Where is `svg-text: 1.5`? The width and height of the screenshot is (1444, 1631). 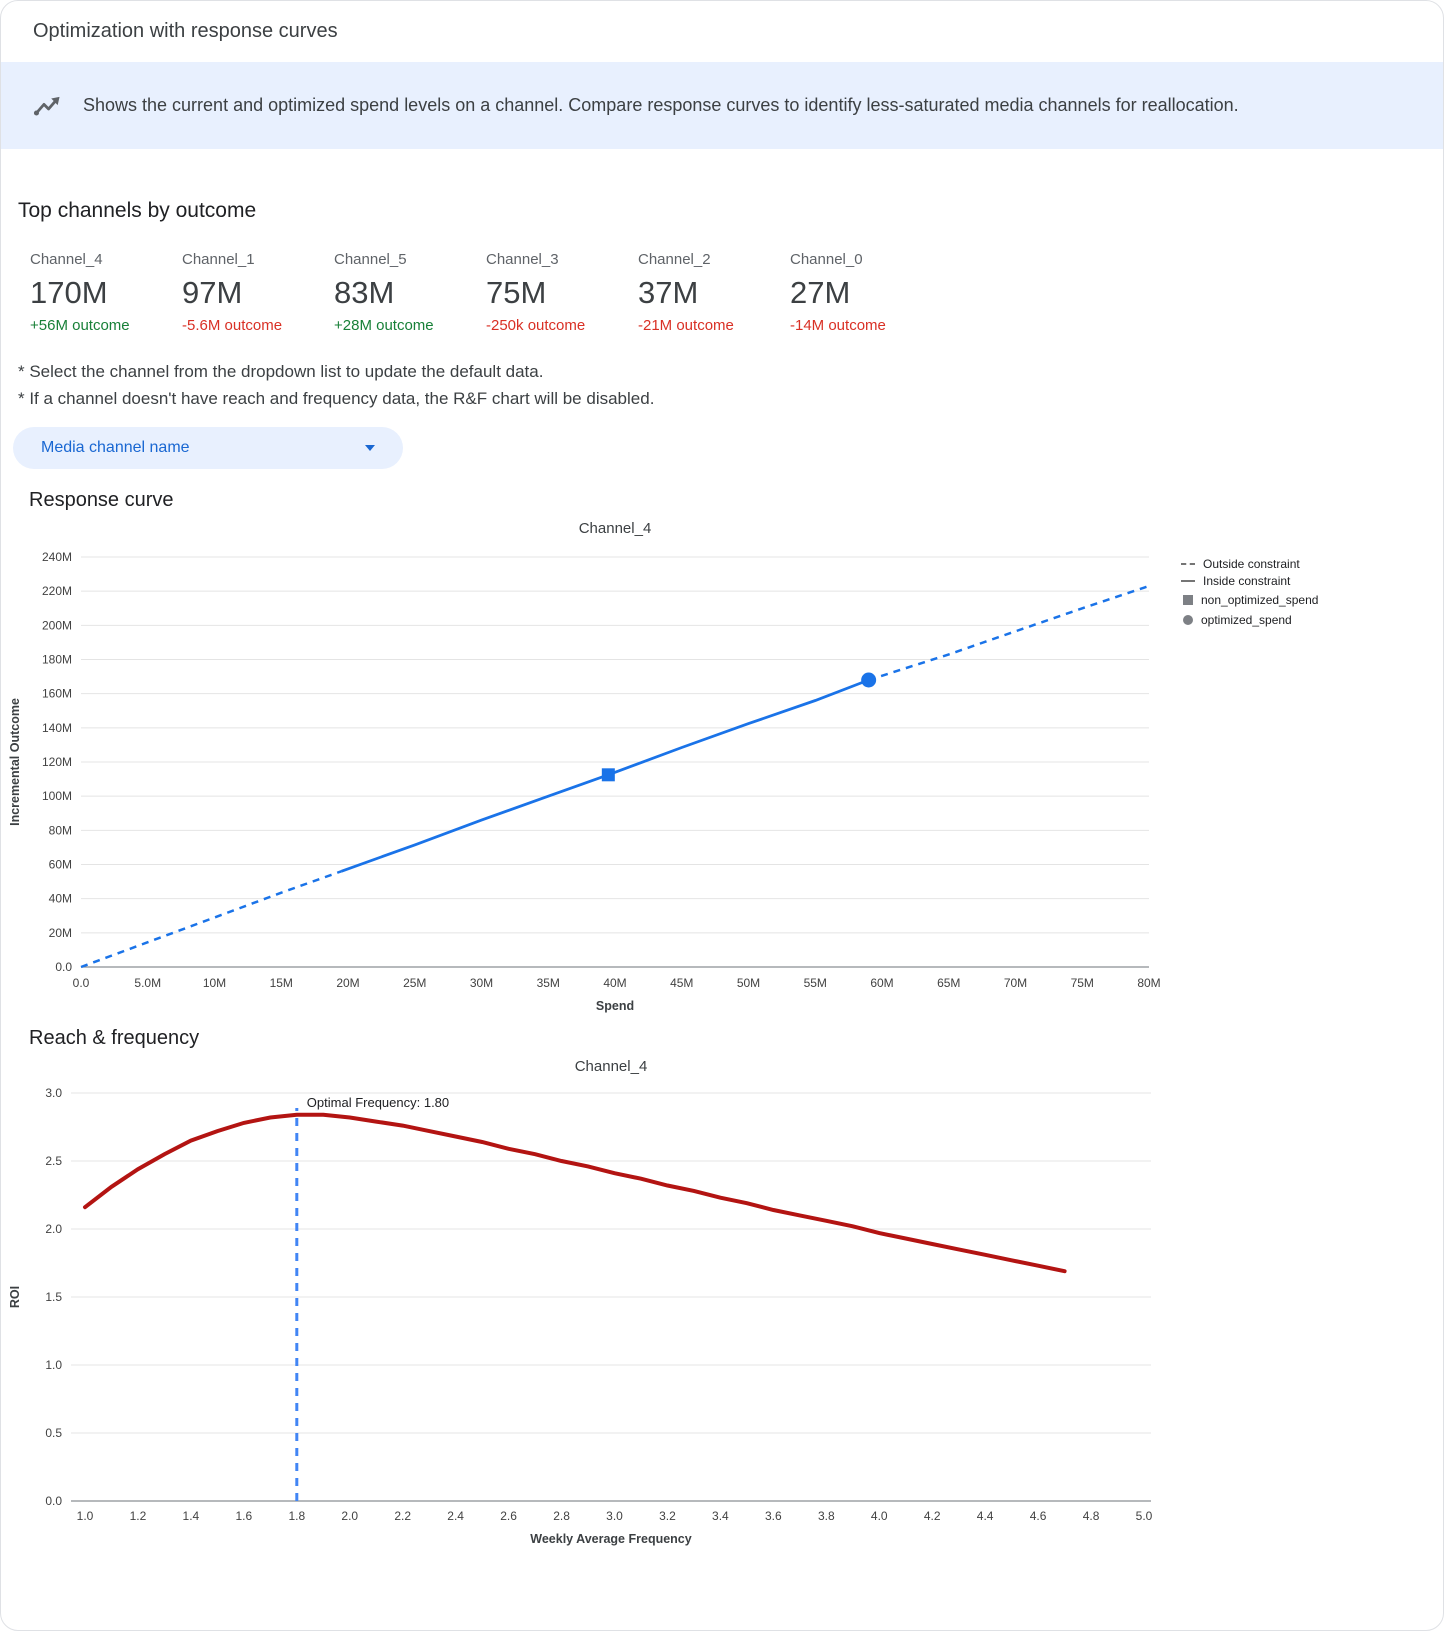
svg-text: 1.5 is located at coordinates (53, 1297).